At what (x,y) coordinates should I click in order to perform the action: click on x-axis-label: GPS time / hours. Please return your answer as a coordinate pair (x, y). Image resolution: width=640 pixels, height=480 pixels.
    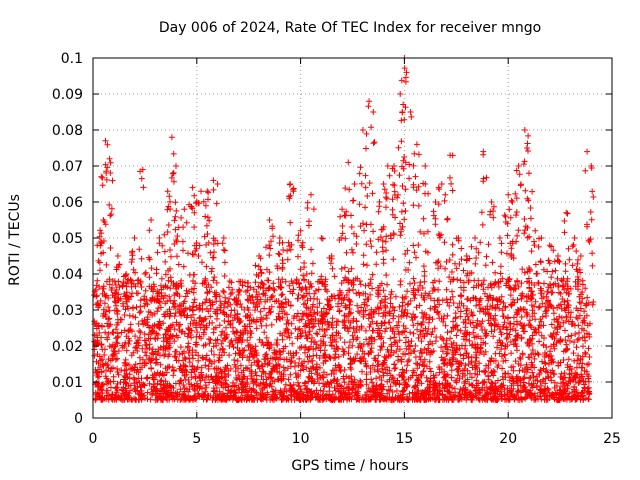
    Looking at the image, I should click on (349, 466).